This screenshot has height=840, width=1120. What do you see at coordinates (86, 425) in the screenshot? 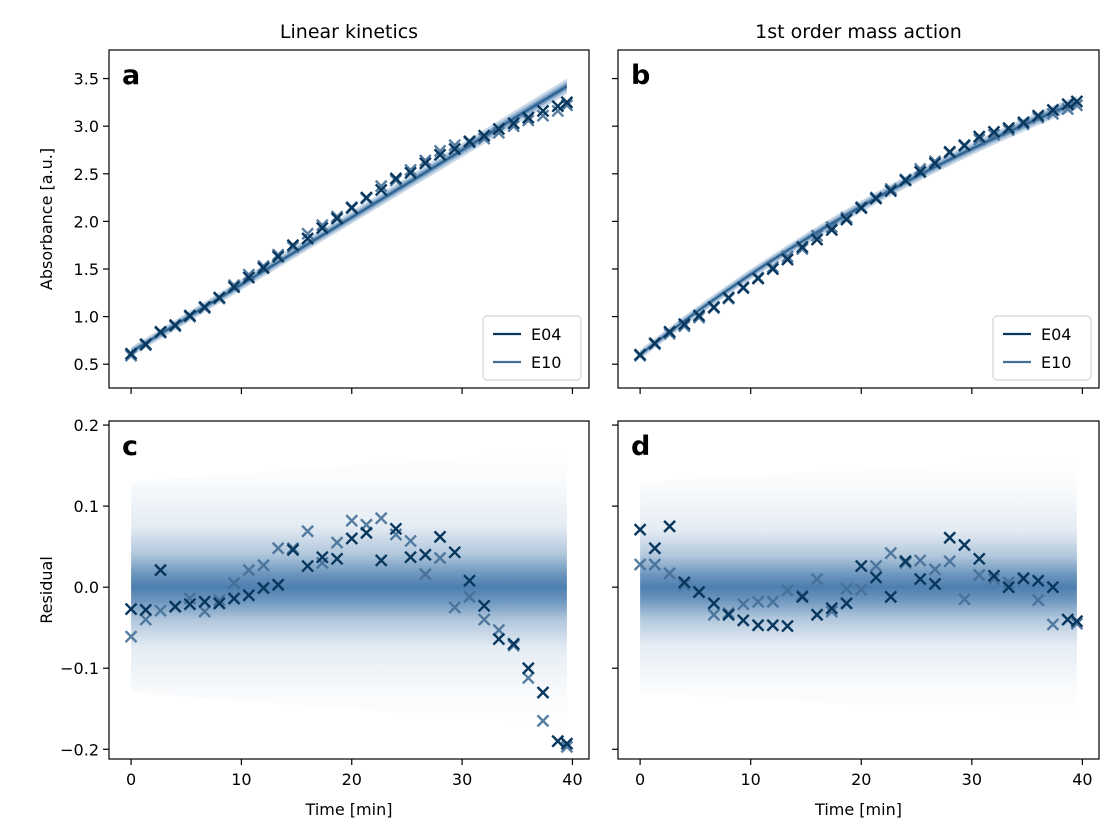
I see `y-tick-label: 0.2` at bounding box center [86, 425].